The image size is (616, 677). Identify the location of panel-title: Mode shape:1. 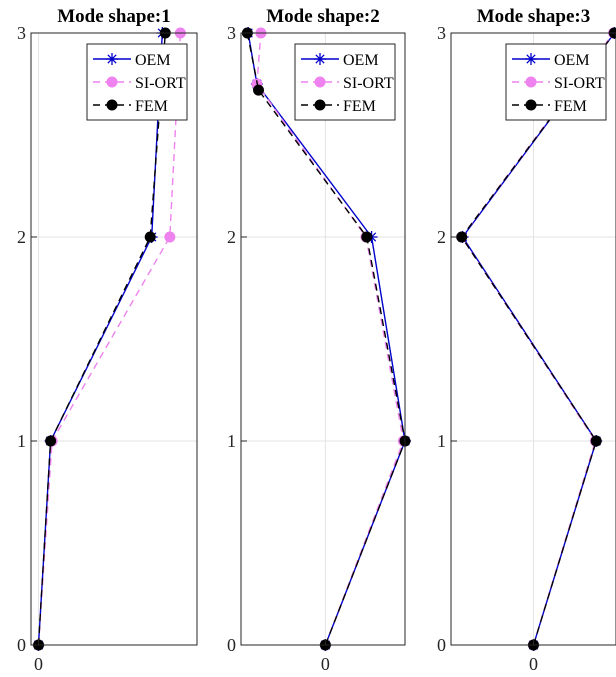
(113, 16).